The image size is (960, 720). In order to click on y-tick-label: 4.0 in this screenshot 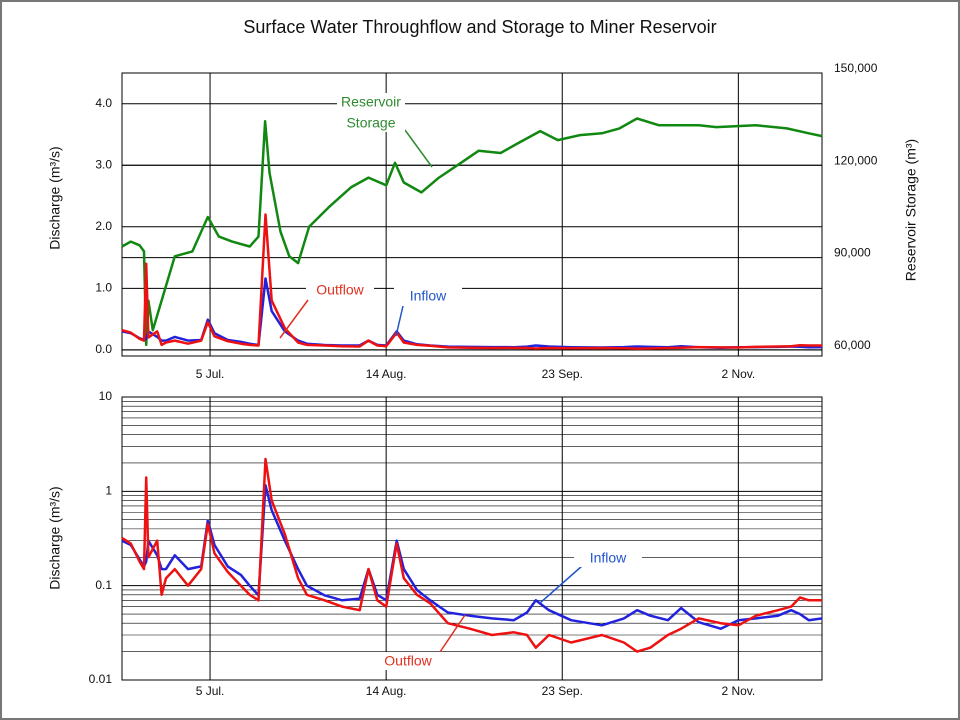, I will do `click(103, 103)`.